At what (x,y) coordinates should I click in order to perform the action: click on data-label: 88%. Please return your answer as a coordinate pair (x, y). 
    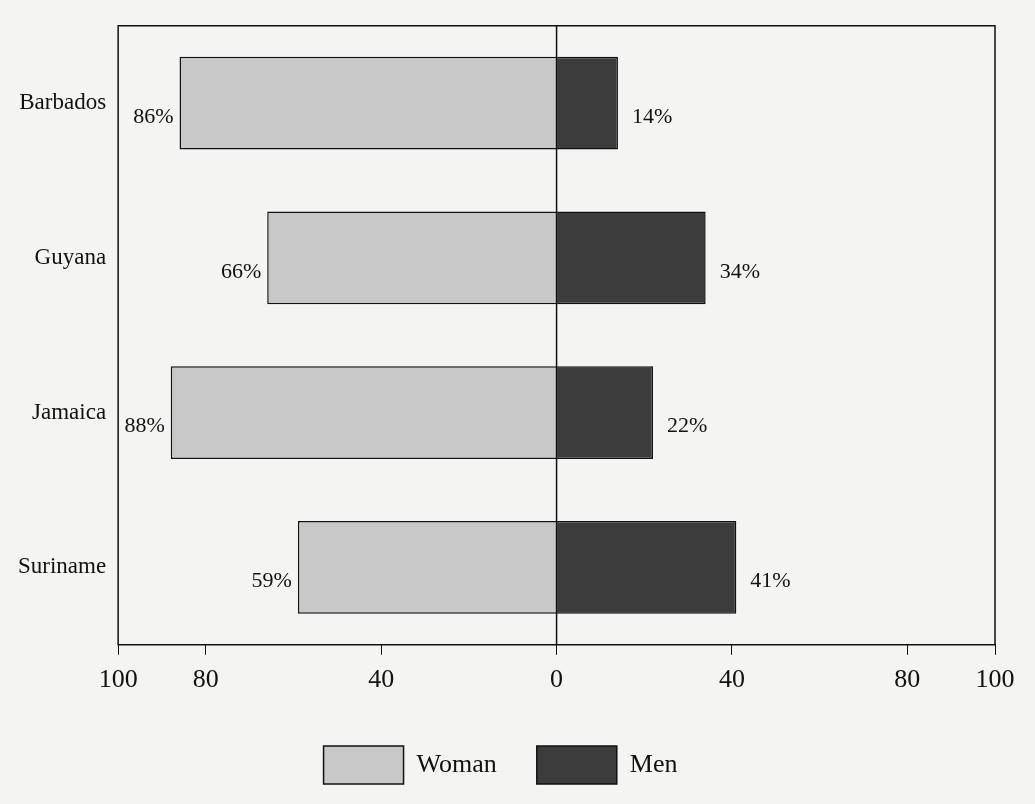
    Looking at the image, I should click on (144, 425).